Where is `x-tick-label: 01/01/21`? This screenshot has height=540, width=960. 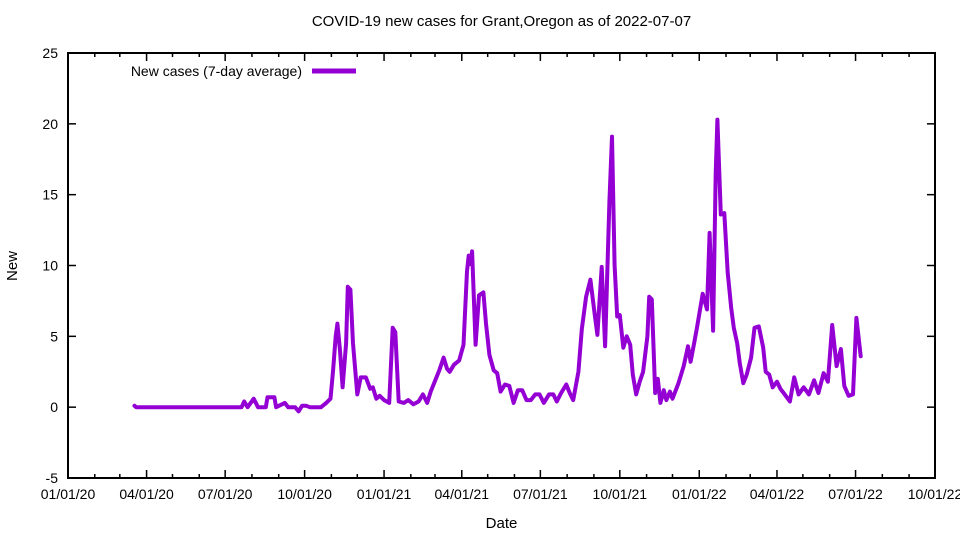 x-tick-label: 01/01/21 is located at coordinates (384, 494).